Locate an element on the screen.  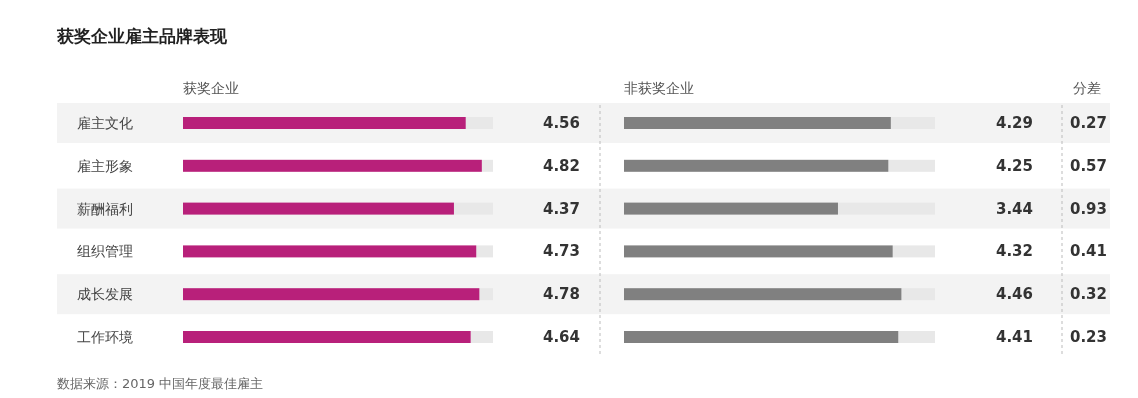
y-tick-label: 成长发展 is located at coordinates (105, 294).